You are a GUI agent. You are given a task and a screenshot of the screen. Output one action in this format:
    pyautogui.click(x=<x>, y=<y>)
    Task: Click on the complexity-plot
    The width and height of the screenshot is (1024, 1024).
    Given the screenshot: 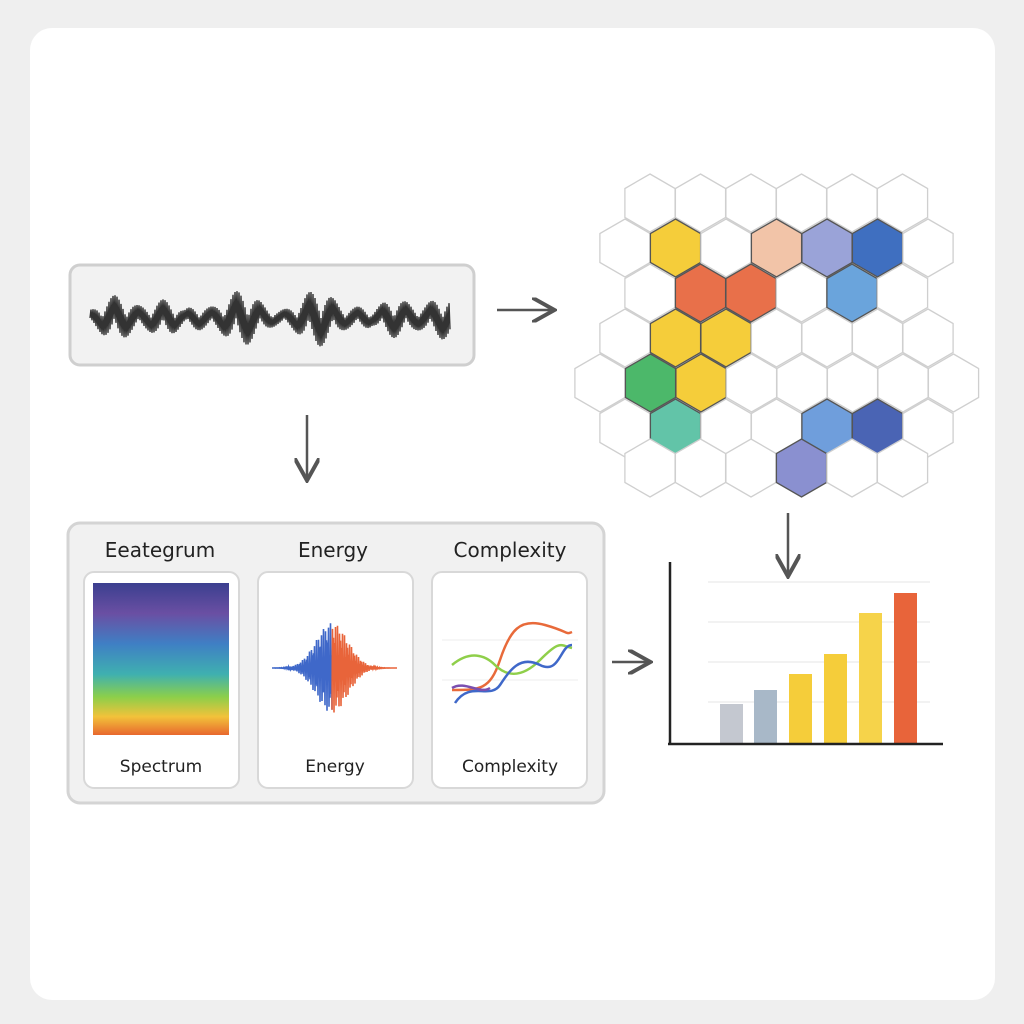 What is the action you would take?
    pyautogui.click(x=510, y=662)
    